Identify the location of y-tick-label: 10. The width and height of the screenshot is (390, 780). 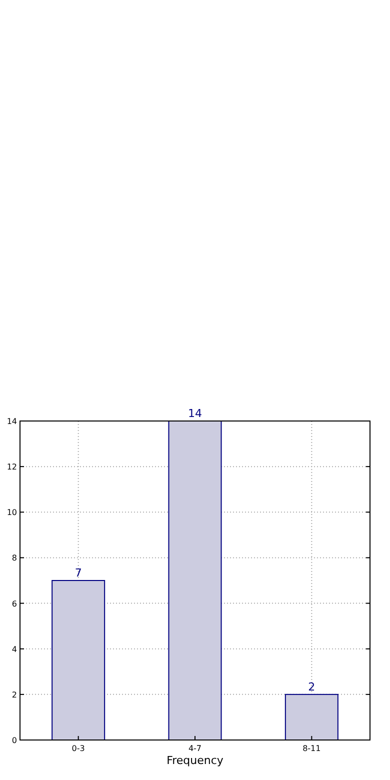
(11, 513).